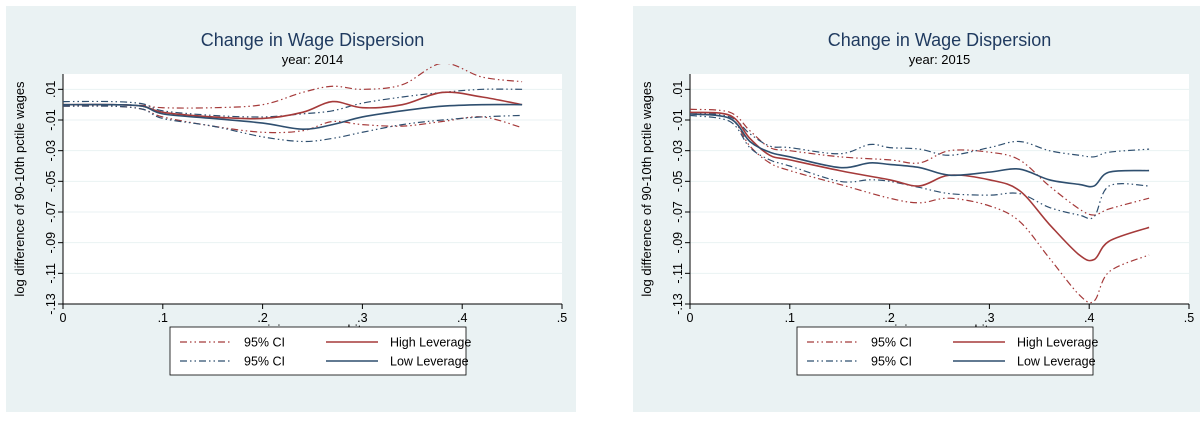 This screenshot has width=1200, height=421. I want to click on series-group, so click(293, 103).